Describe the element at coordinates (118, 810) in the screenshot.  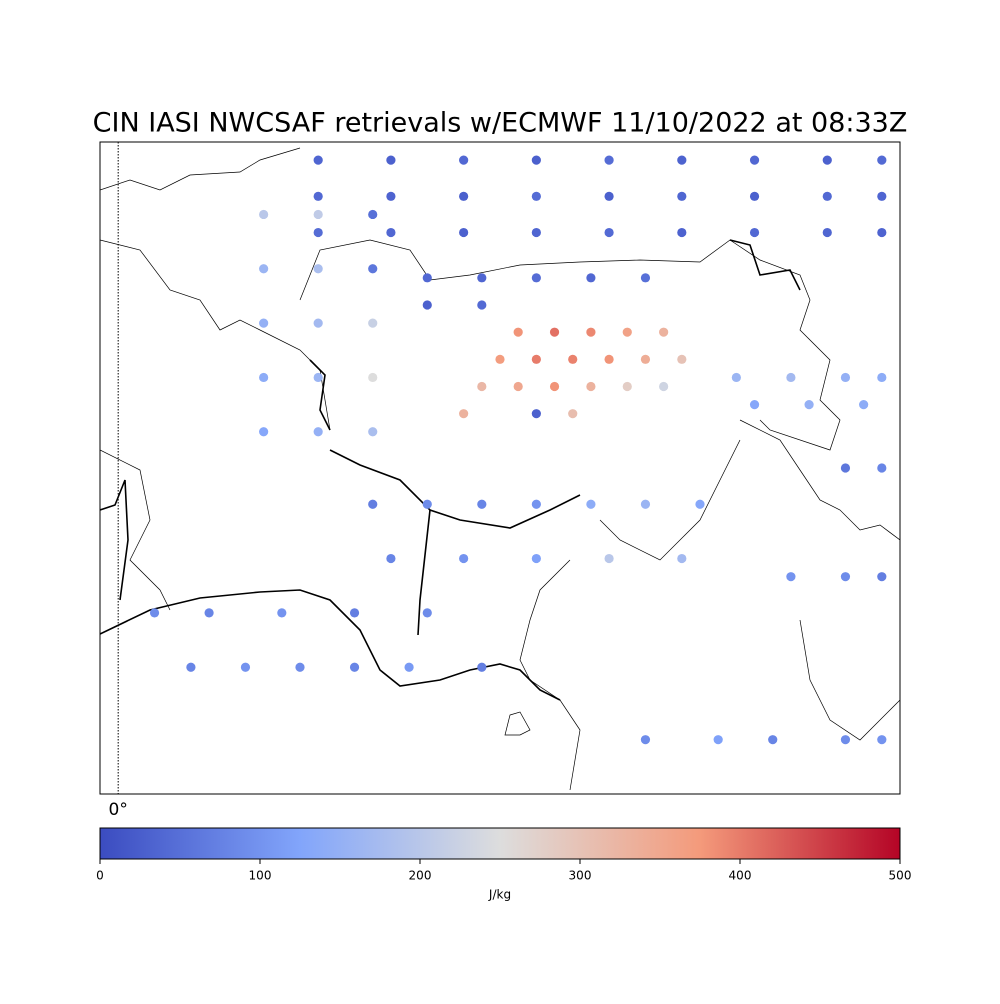
I see `meridian-label: 0°` at that location.